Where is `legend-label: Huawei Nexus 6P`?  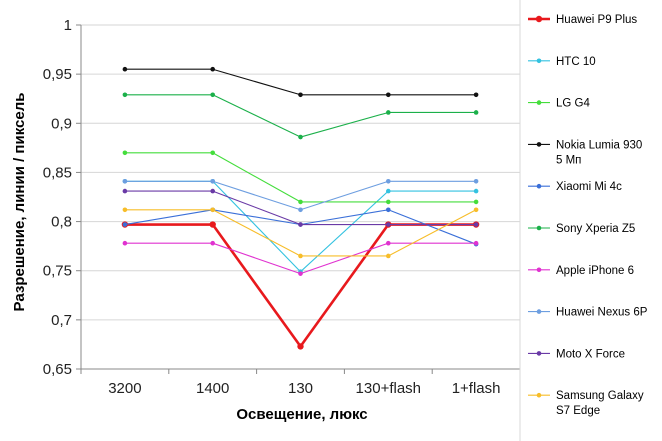 legend-label: Huawei Nexus 6P is located at coordinates (602, 313).